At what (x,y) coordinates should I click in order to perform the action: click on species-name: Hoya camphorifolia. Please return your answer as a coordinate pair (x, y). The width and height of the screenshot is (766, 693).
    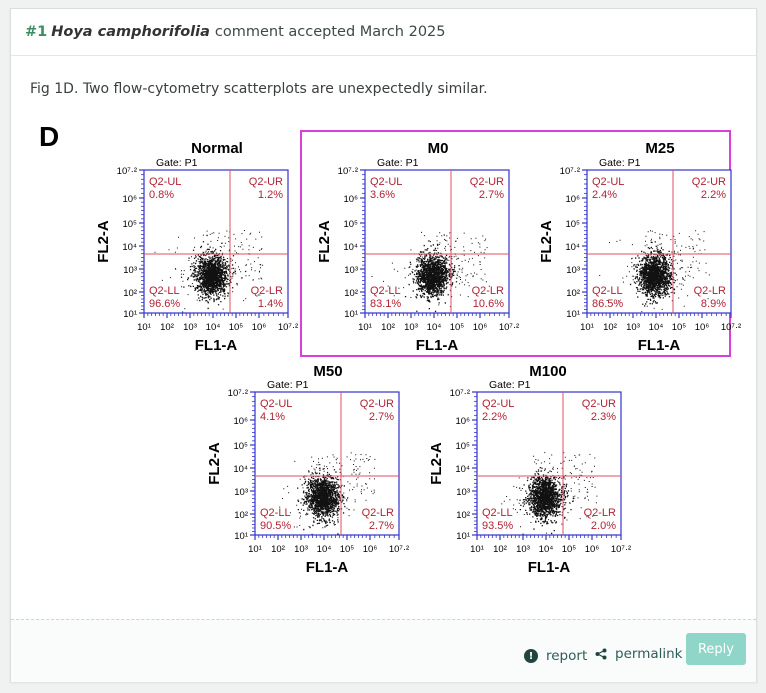
    Looking at the image, I should click on (130, 32).